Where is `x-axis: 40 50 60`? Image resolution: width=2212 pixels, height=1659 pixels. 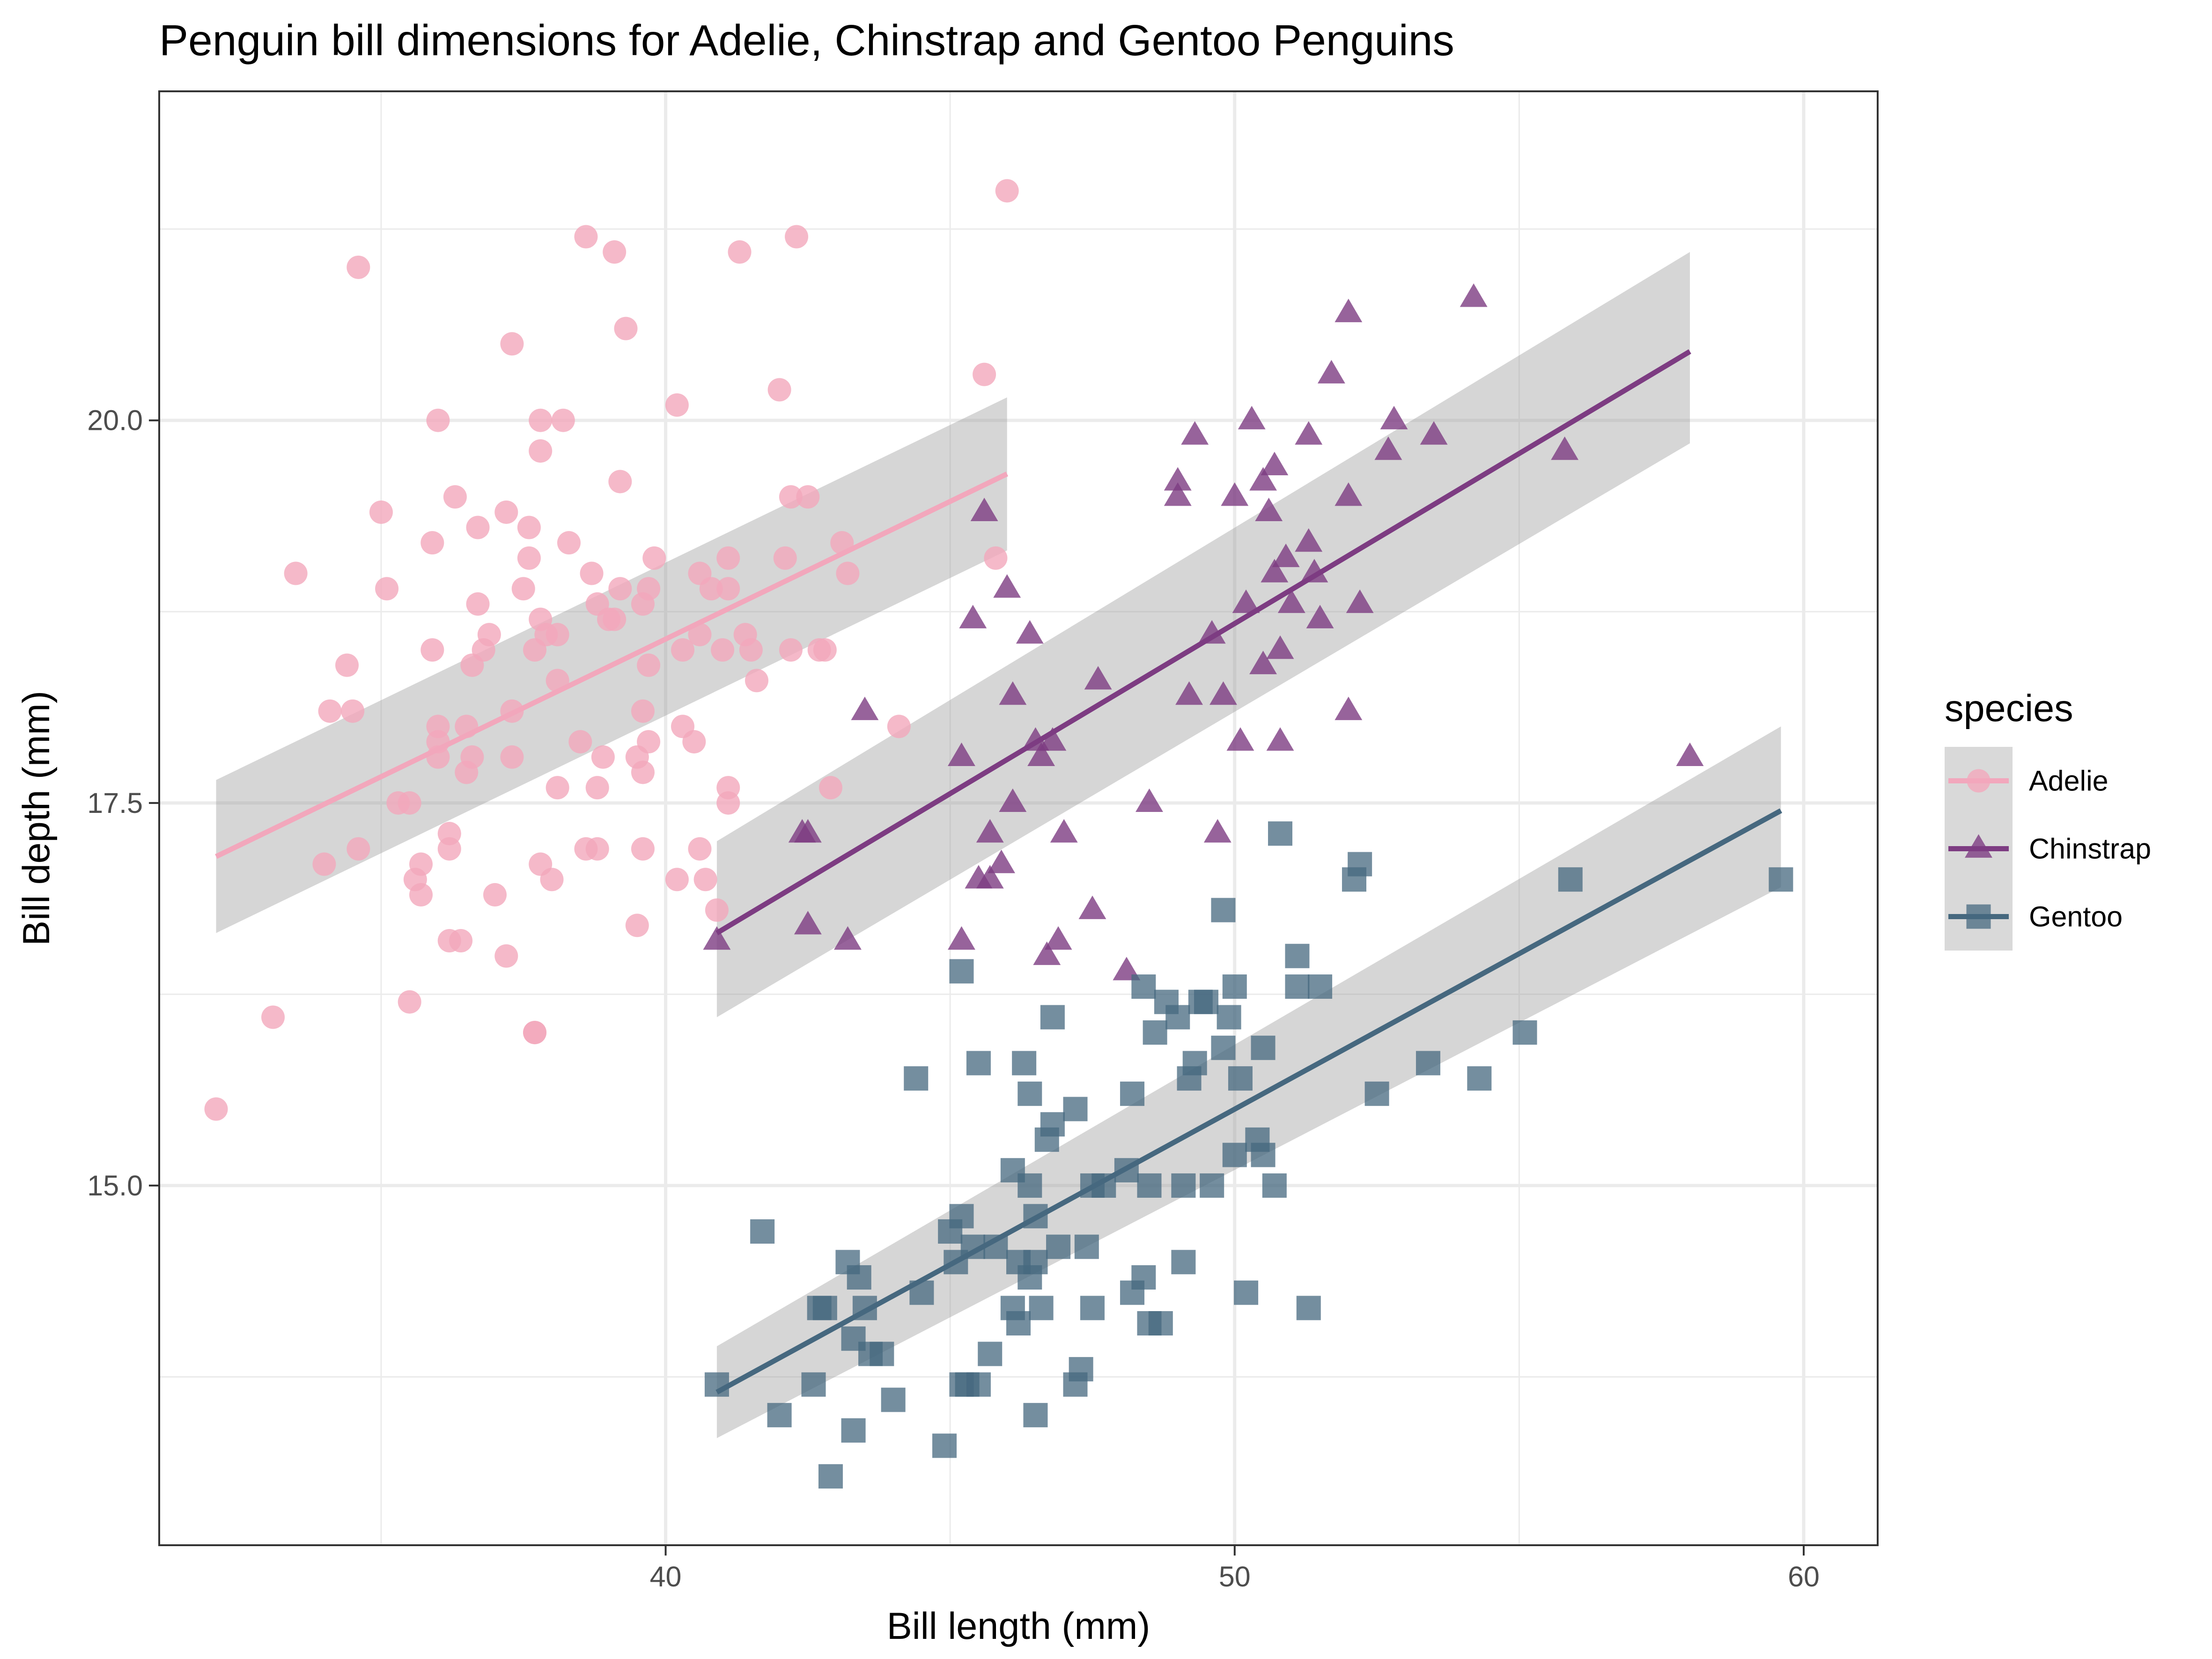
x-axis: 40 50 60 is located at coordinates (1235, 1569).